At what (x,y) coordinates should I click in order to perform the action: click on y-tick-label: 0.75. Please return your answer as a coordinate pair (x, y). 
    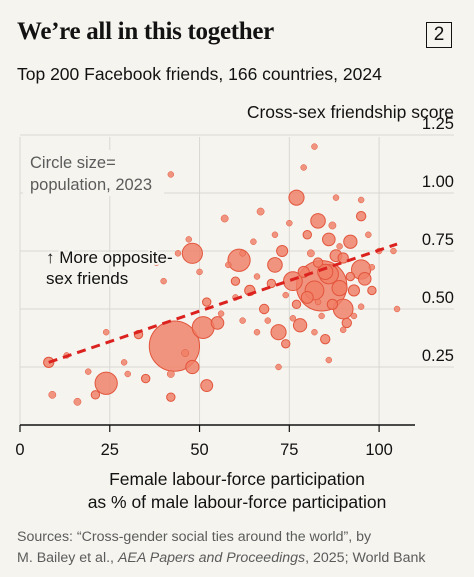
    Looking at the image, I should click on (438, 240).